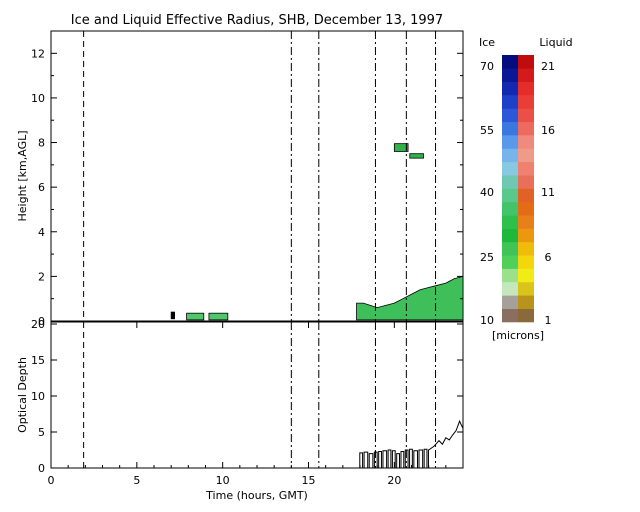  I want to click on colorbar-liquid-tick: 21, so click(548, 66).